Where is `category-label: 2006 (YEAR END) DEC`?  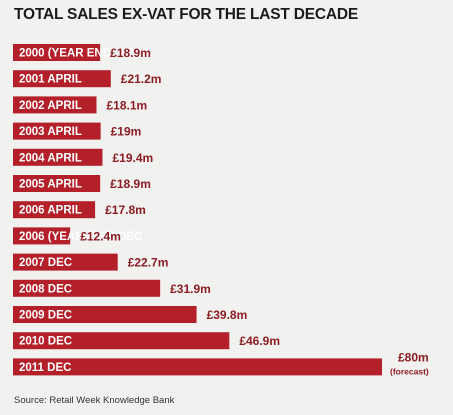
category-label: 2006 (YEAR END) DEC is located at coordinates (80, 237).